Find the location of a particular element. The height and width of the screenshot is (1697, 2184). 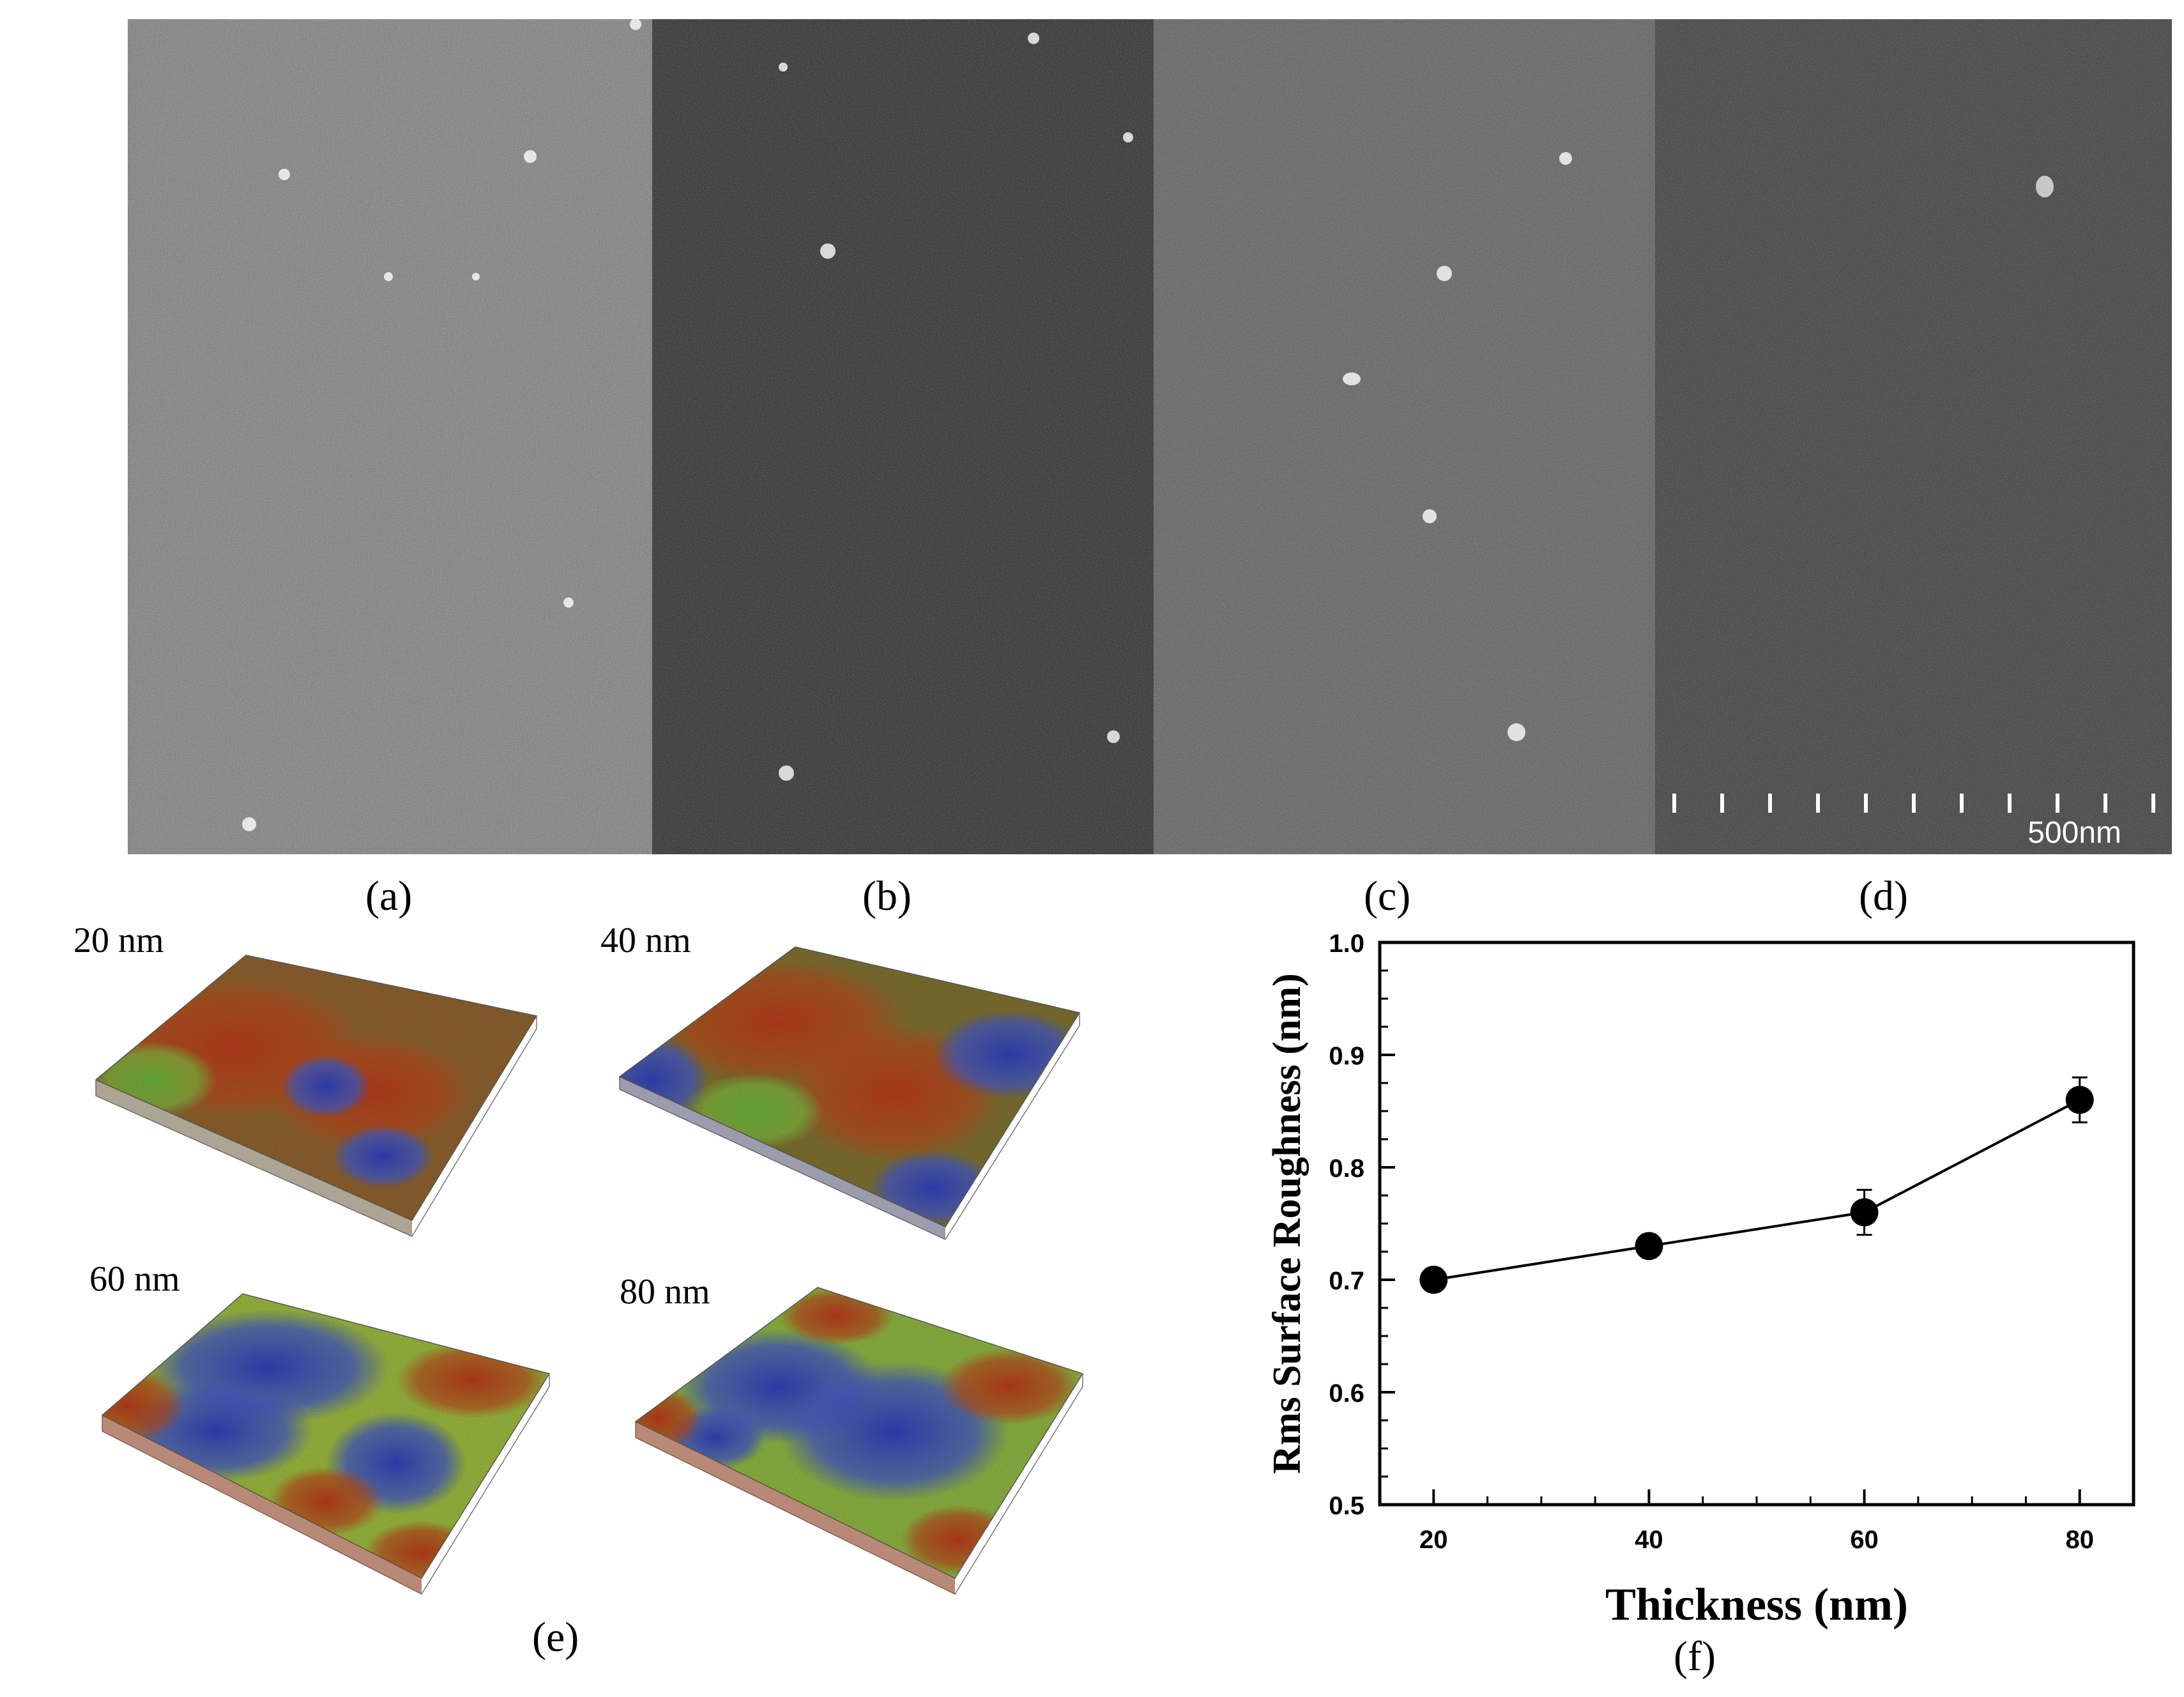

afm-title-20nm: 20 nm is located at coordinates (119, 940).